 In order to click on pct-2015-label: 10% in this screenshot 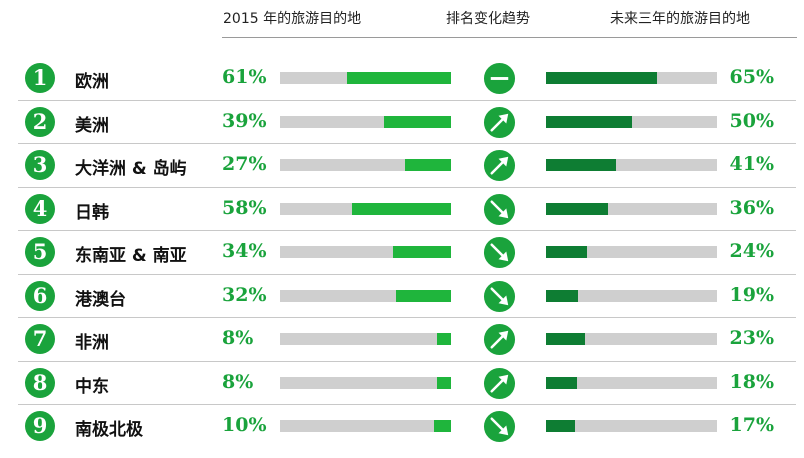, I will do `click(244, 425)`.